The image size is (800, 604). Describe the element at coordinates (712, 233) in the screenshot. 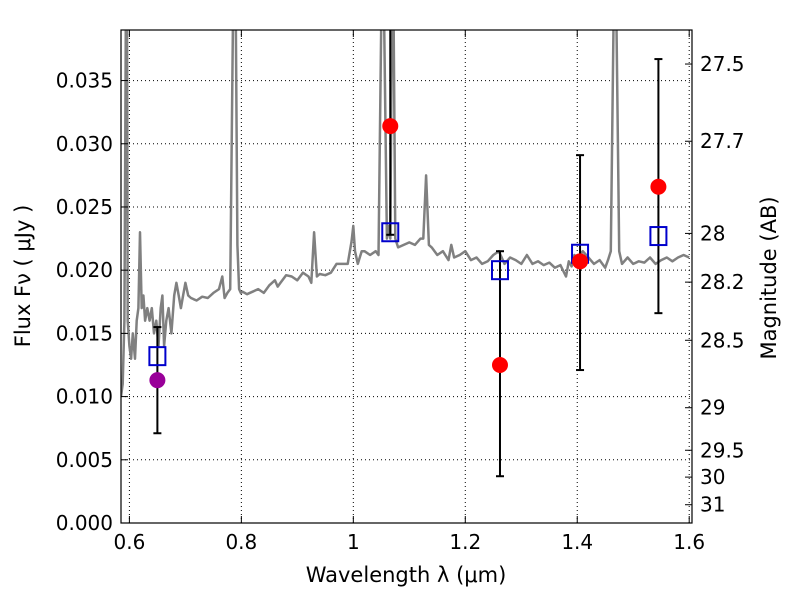

I see `y2-tick-label: 28` at that location.